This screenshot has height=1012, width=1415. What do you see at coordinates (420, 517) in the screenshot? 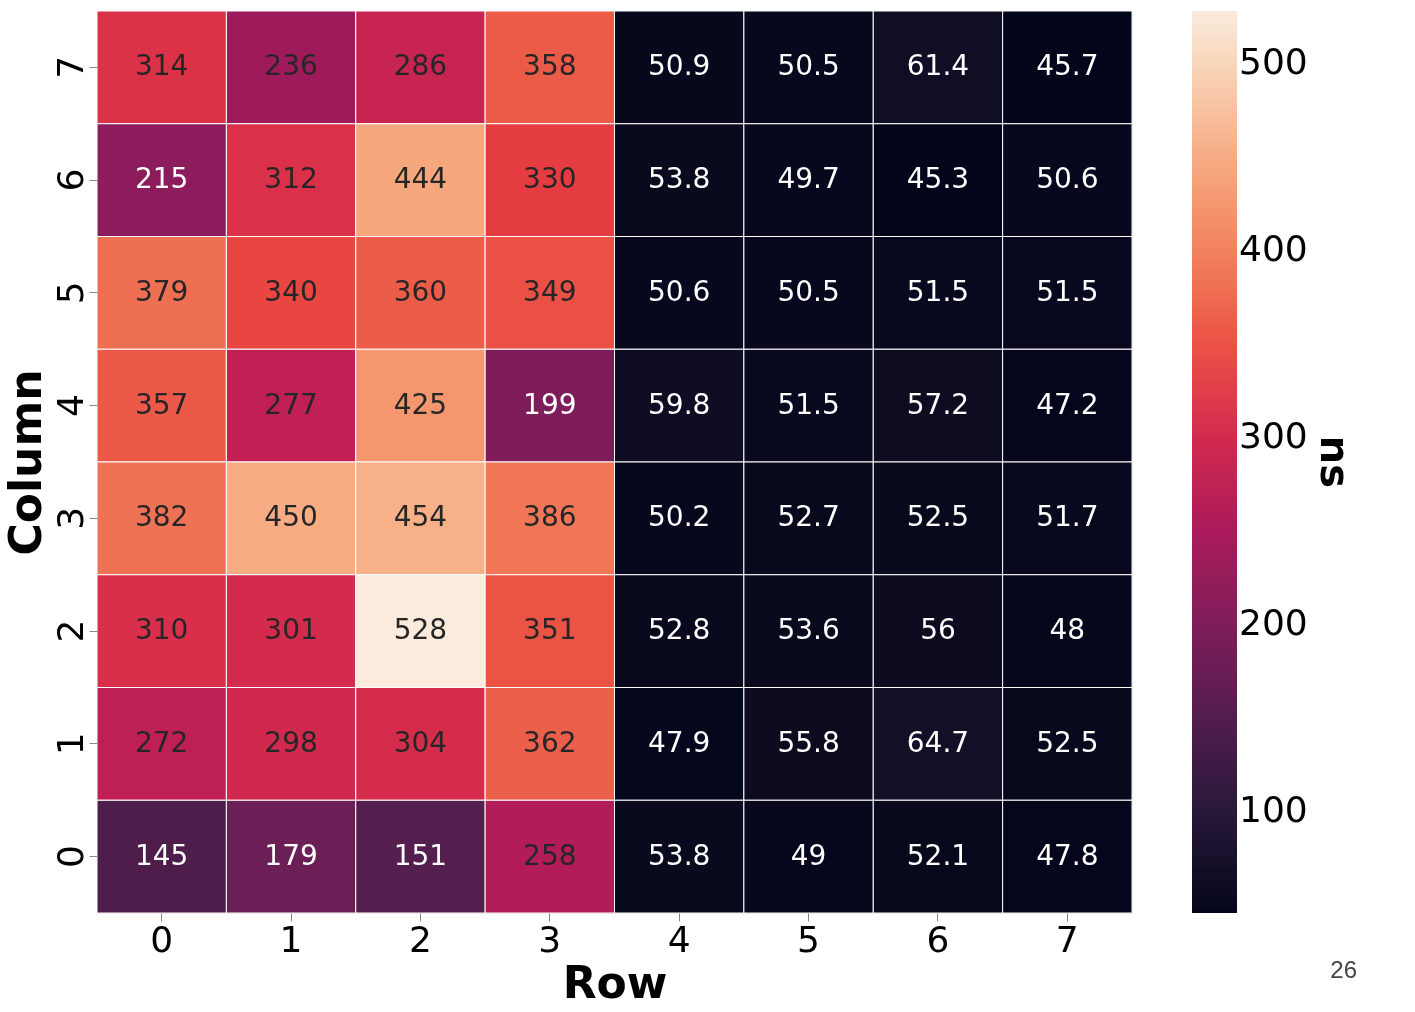
I see `data-label: 454` at bounding box center [420, 517].